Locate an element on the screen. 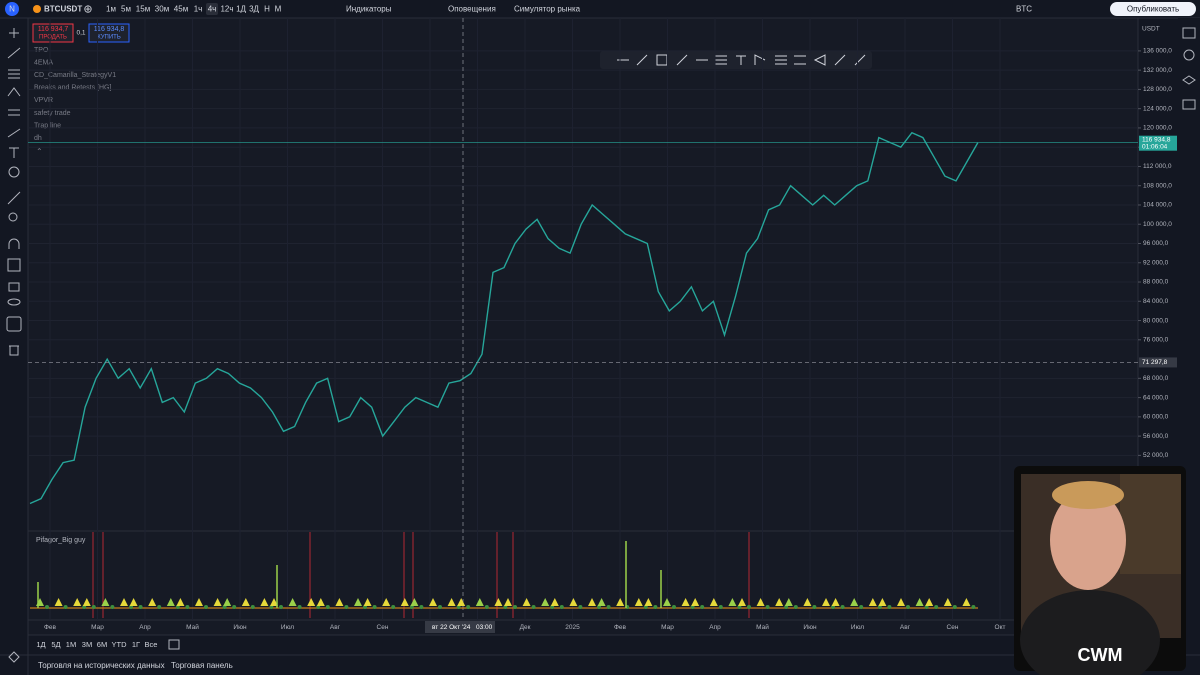  publish-button: Опубликовать is located at coordinates (1153, 9).